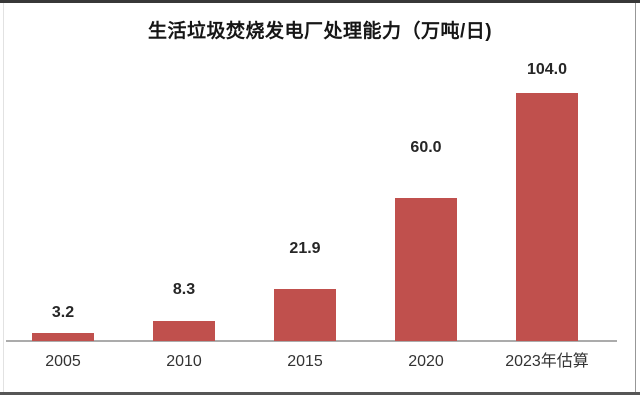 This screenshot has width=640, height=402. What do you see at coordinates (547, 69) in the screenshot?
I see `bar-value-label: 104.0` at bounding box center [547, 69].